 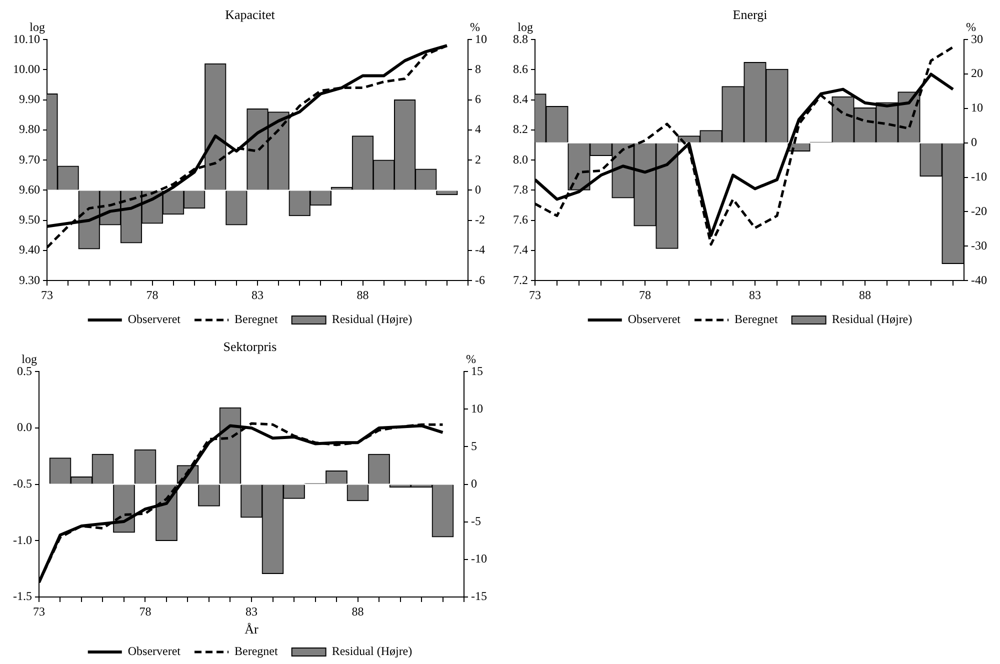 What do you see at coordinates (24, 371) in the screenshot?
I see `y-tick-label: 0.5` at bounding box center [24, 371].